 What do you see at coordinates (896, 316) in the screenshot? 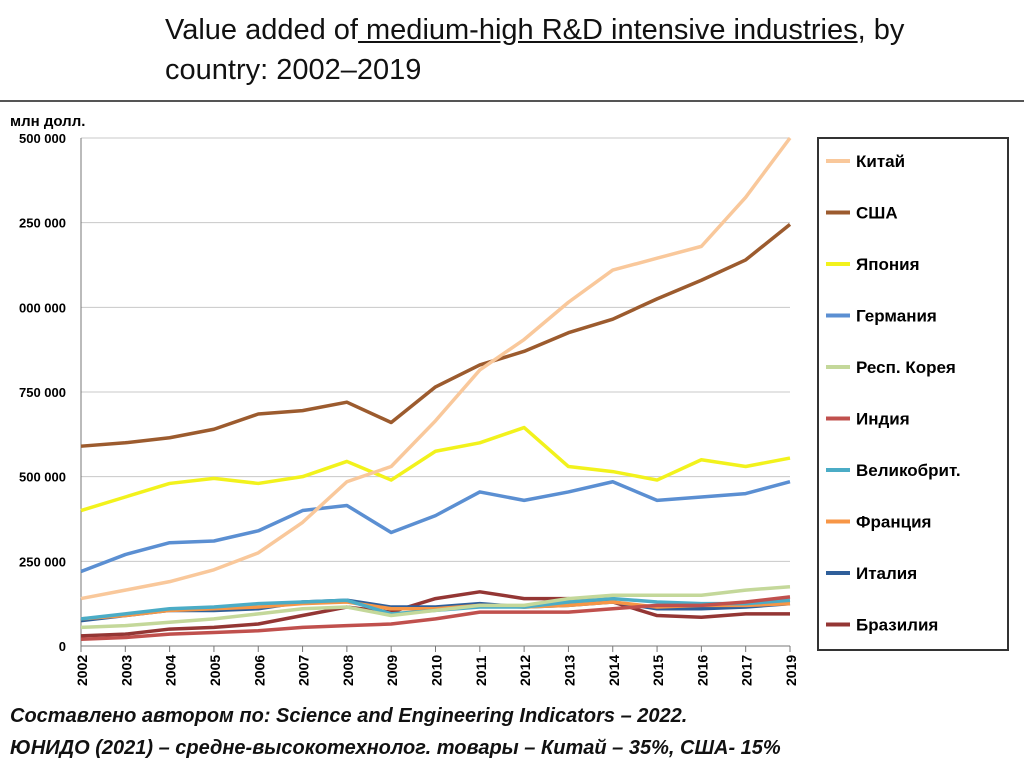
I see `legend-label: Германия` at bounding box center [896, 316].